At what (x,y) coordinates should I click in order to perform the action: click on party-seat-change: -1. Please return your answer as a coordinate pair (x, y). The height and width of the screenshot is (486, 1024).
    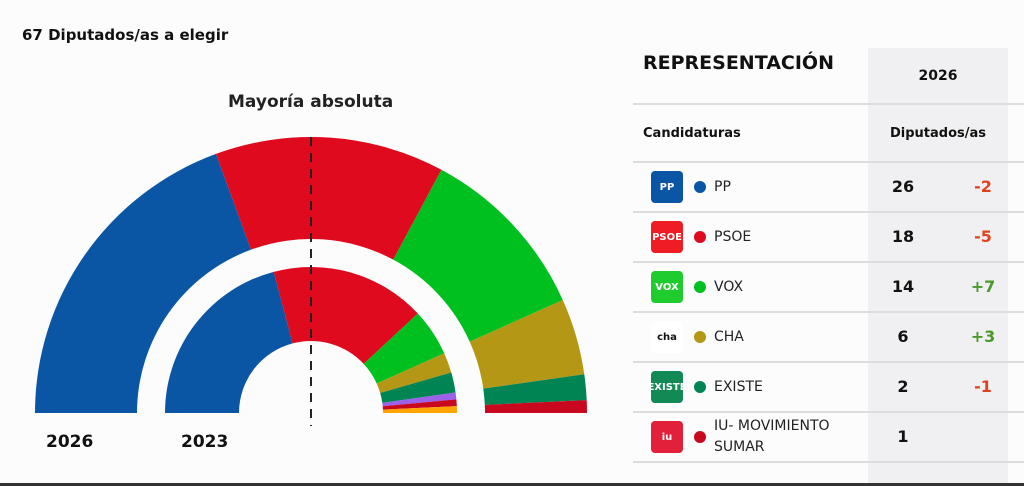
    Looking at the image, I should click on (983, 386).